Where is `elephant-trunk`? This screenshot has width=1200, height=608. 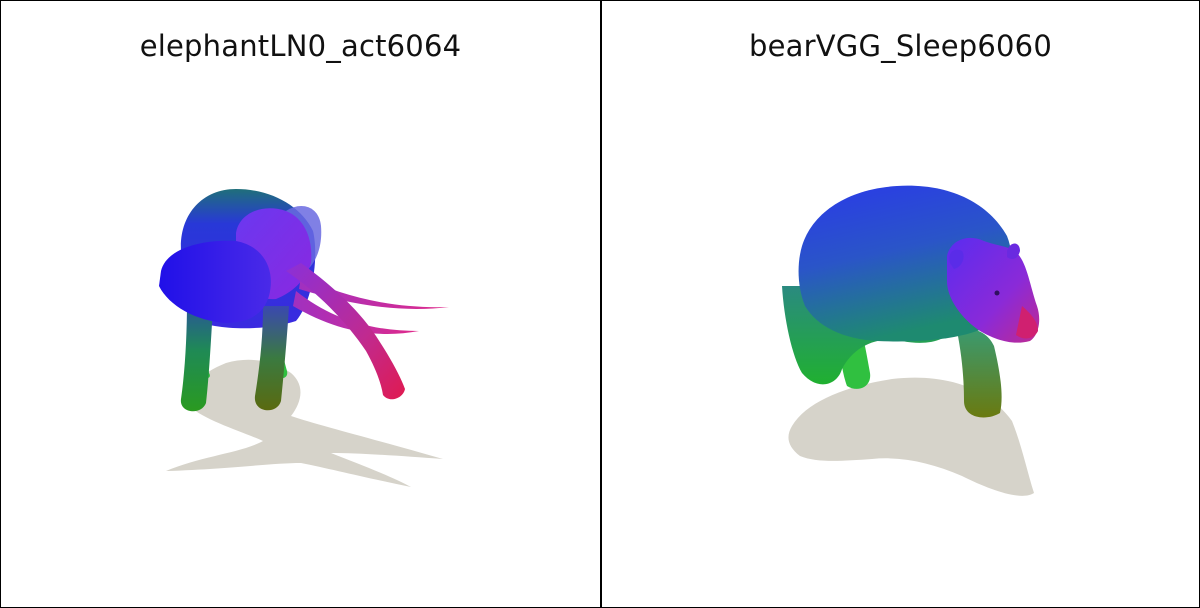 elephant-trunk is located at coordinates (345, 331).